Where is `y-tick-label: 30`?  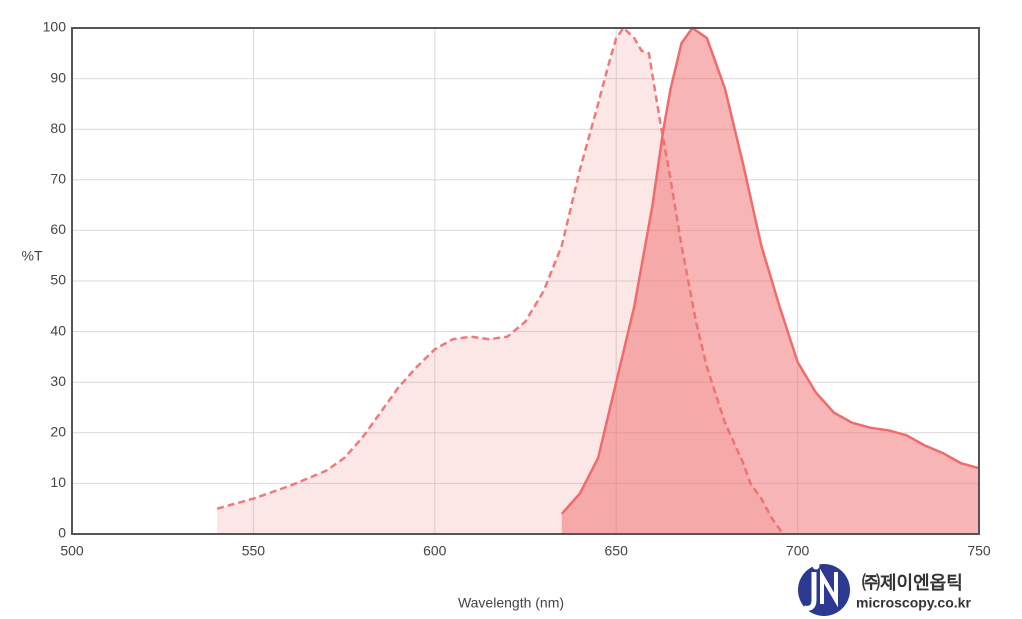
y-tick-label: 30 is located at coordinates (58, 381).